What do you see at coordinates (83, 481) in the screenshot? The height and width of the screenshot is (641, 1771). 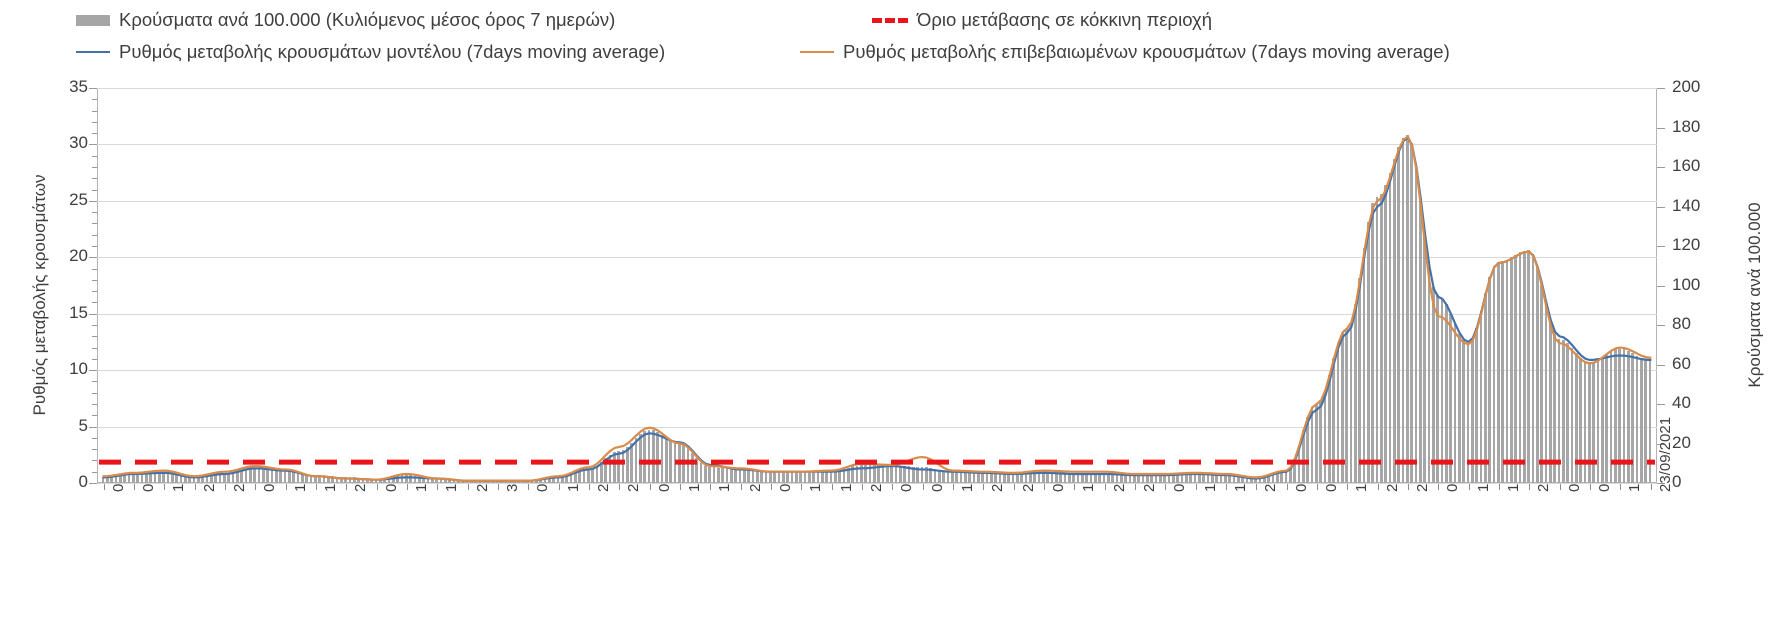 I see `left-tick-label: 0` at bounding box center [83, 481].